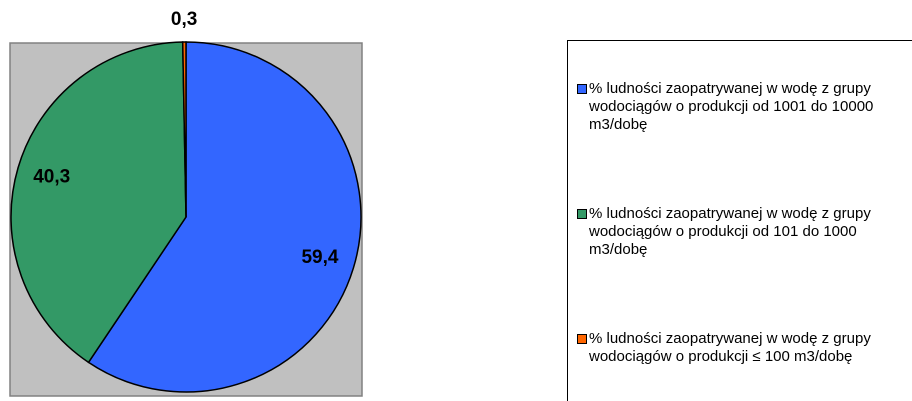 The width and height of the screenshot is (912, 401). I want to click on data-label: 40,3, so click(51, 177).